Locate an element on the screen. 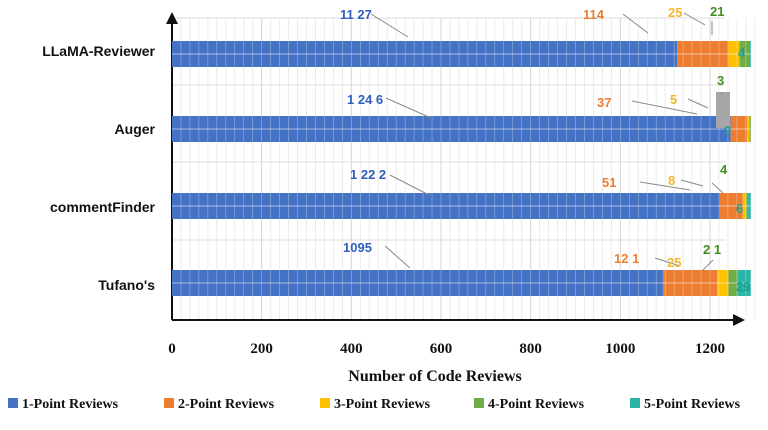  data-label: 21 is located at coordinates (717, 11).